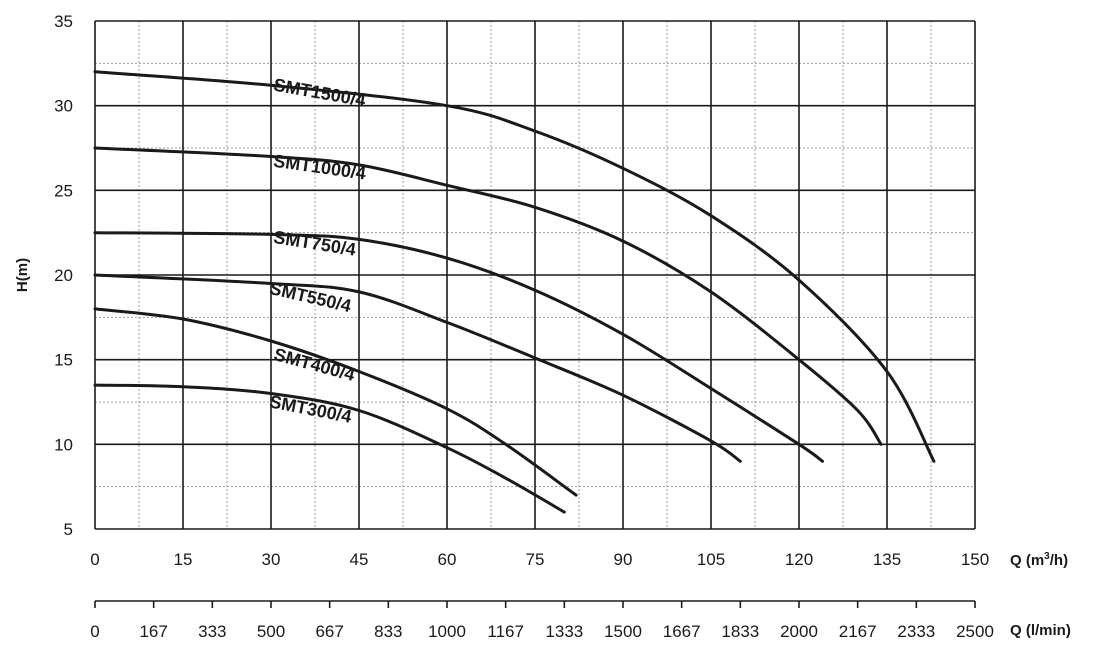 The image size is (1093, 647). I want to click on secondary-tick-label: 667, so click(329, 631).